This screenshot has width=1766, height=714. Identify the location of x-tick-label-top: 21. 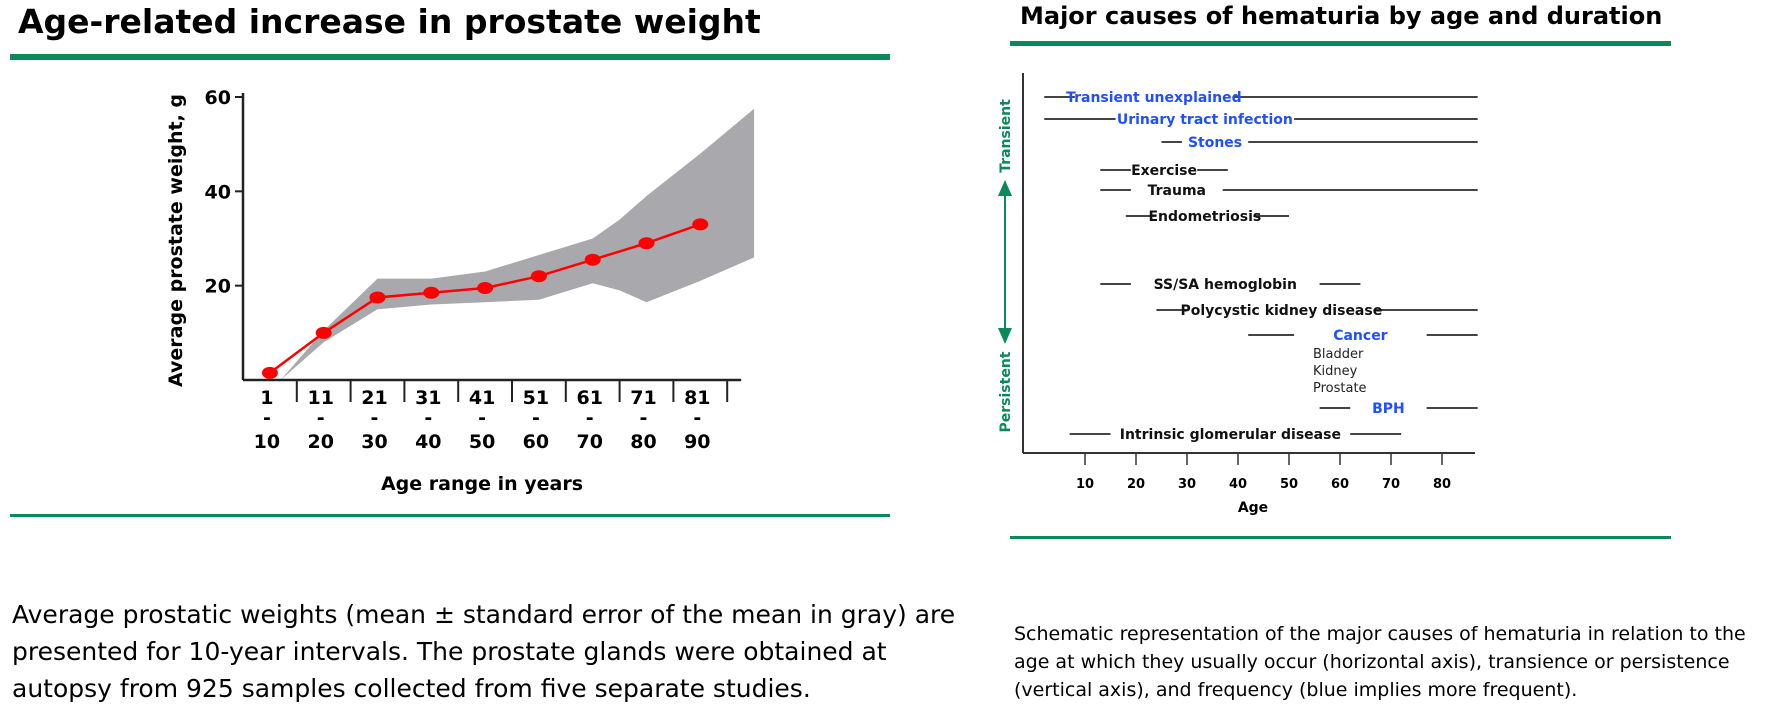
(374, 398).